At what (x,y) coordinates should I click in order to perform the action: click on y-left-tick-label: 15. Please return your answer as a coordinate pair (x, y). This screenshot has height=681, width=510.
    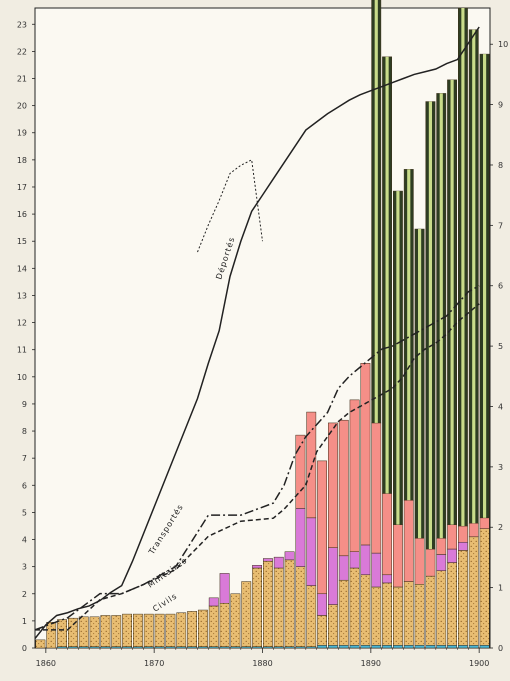
    Looking at the image, I should click on (22, 241).